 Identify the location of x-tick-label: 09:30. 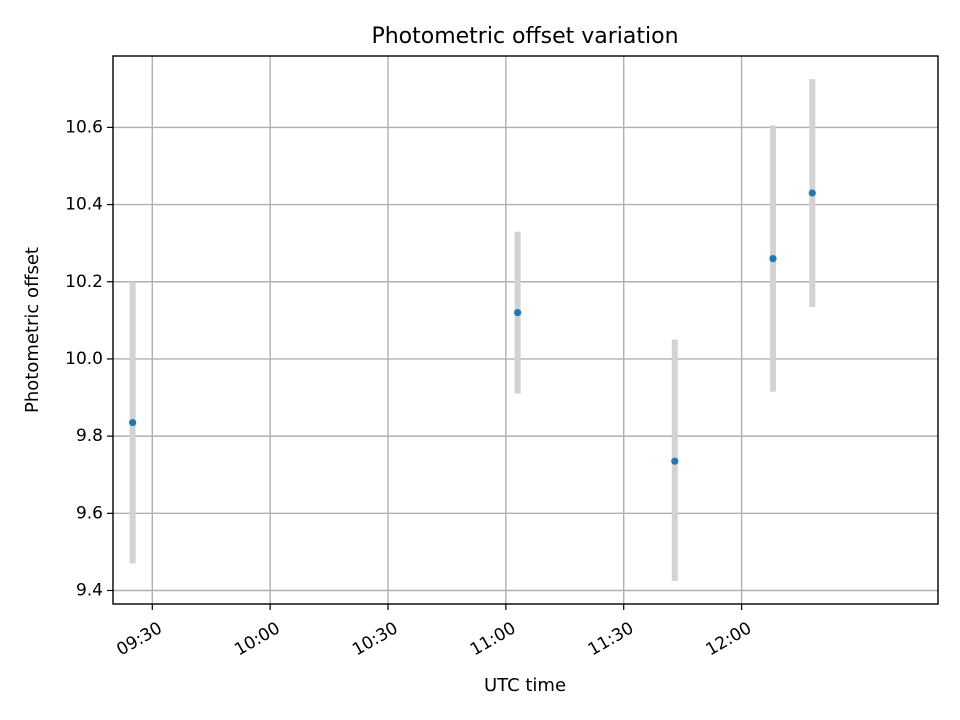
(139, 639).